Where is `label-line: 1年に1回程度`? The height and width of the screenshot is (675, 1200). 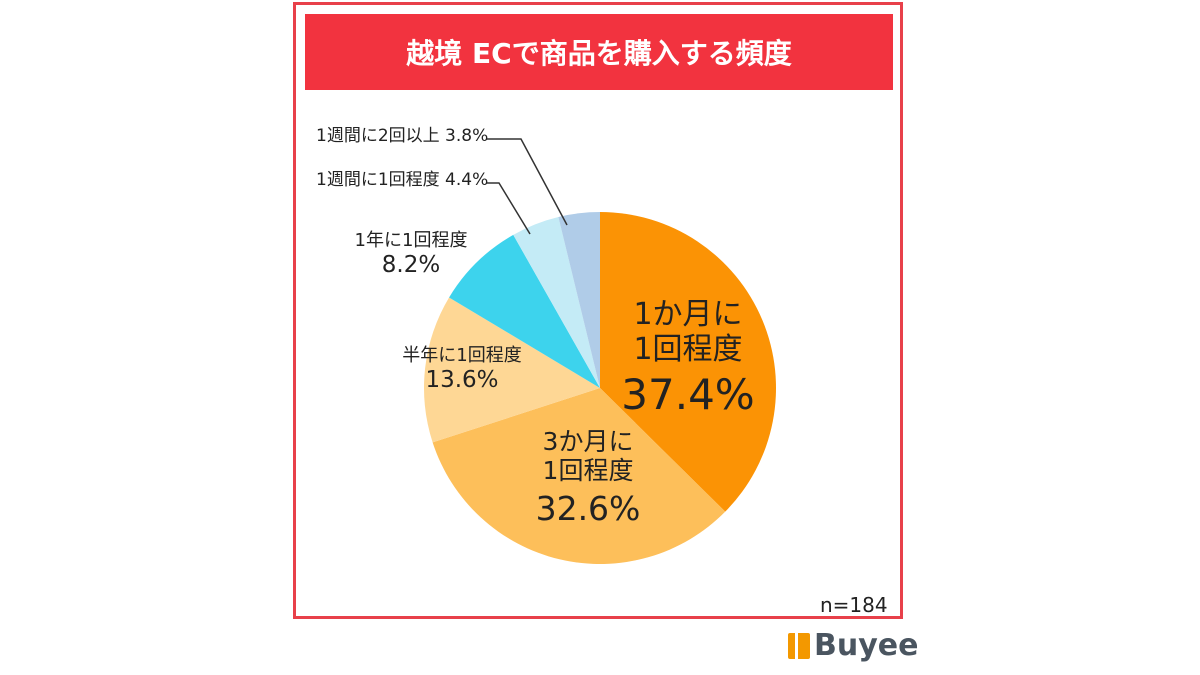 label-line: 1年に1回程度 is located at coordinates (411, 240).